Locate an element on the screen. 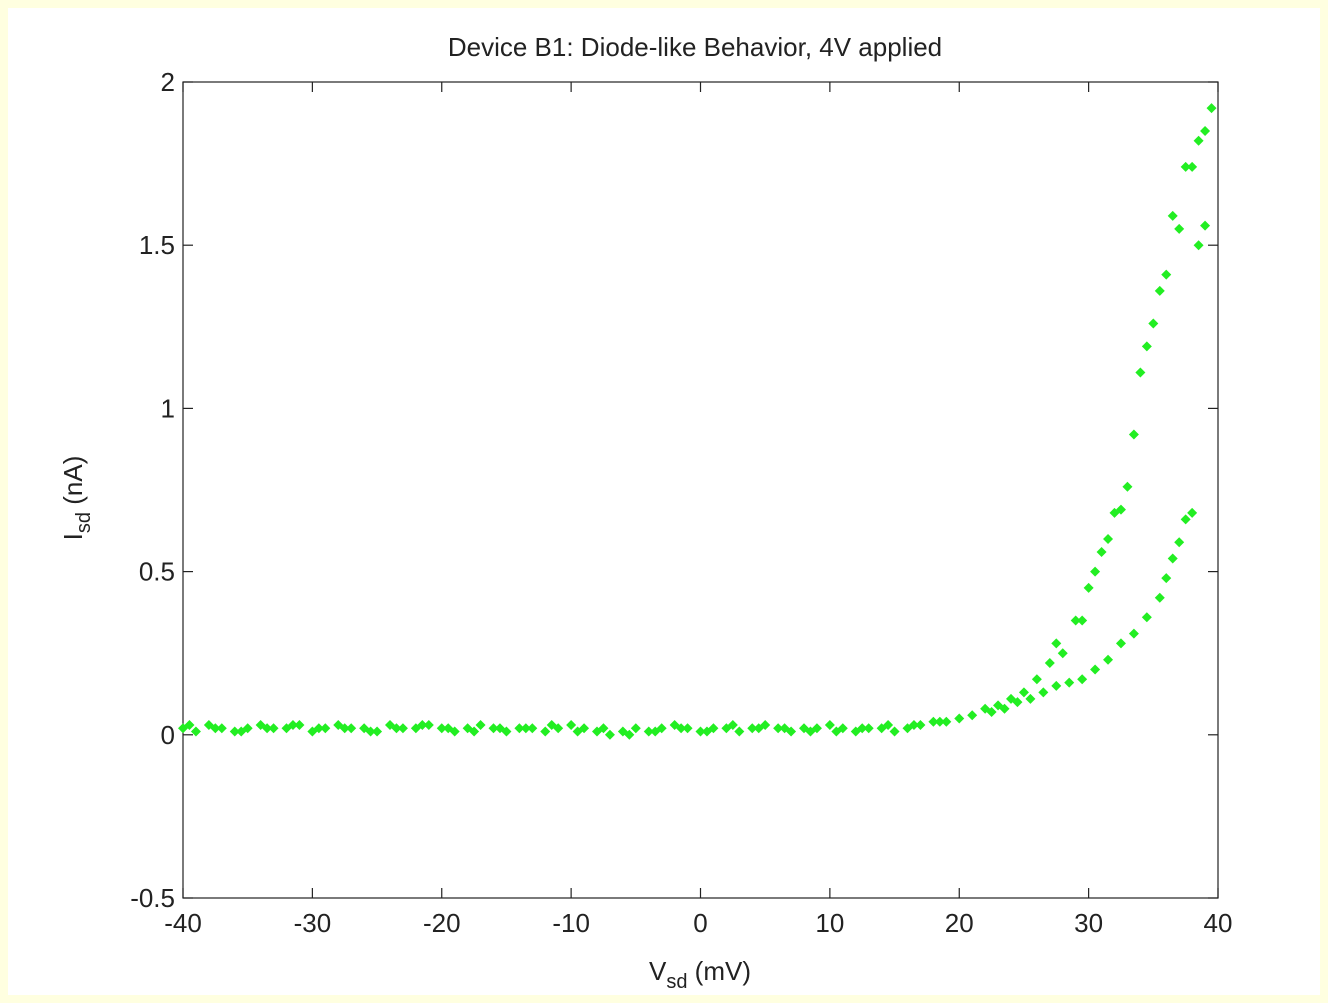 This screenshot has width=1328, height=1003. y-axis-label: Isd (nA) is located at coordinates (76, 498).